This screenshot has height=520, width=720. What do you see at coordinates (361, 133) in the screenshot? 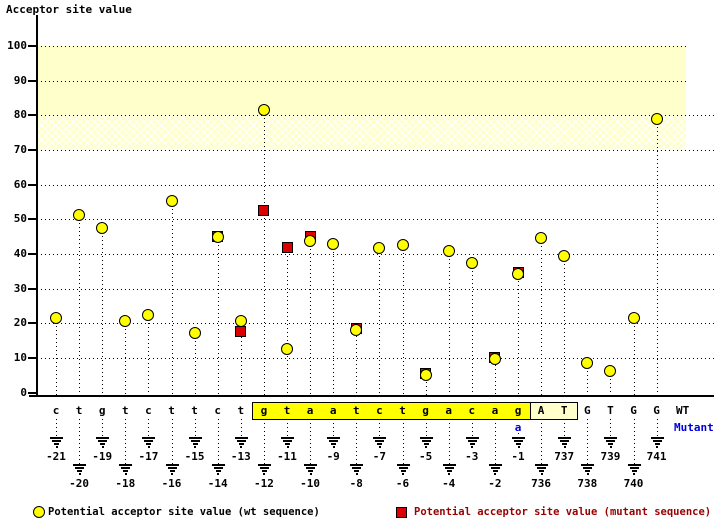
I see `score-band` at bounding box center [361, 133].